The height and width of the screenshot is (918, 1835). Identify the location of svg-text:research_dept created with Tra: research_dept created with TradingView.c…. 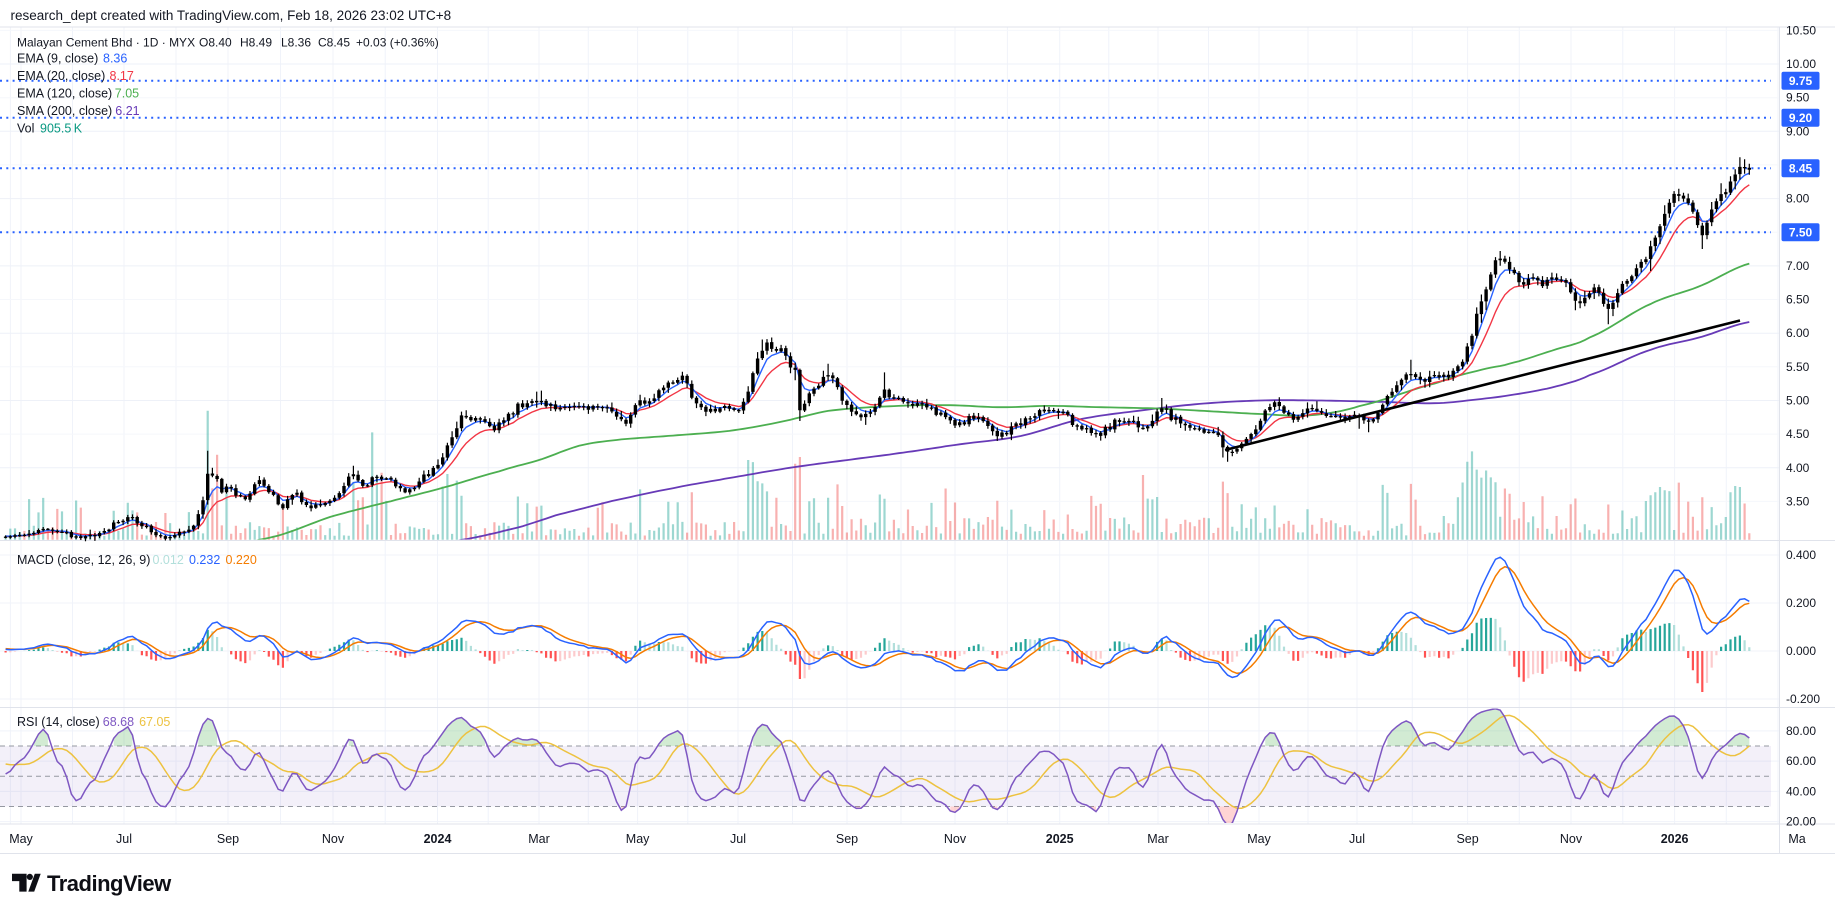
(231, 15).